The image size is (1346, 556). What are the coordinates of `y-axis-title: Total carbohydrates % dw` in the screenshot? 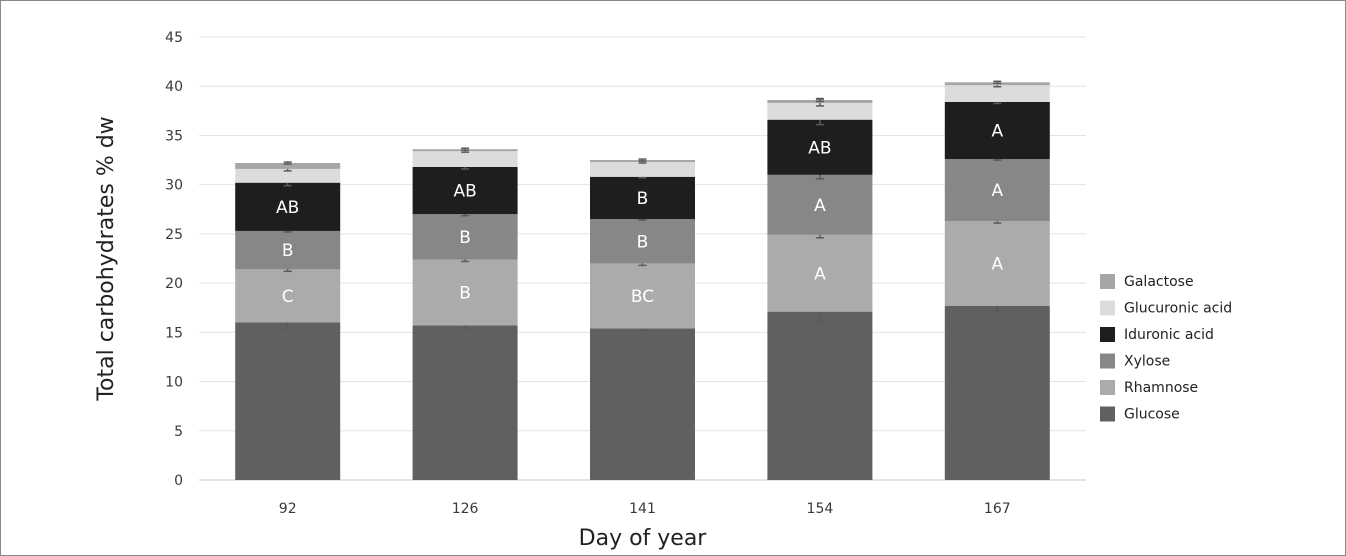 It's located at (106, 258).